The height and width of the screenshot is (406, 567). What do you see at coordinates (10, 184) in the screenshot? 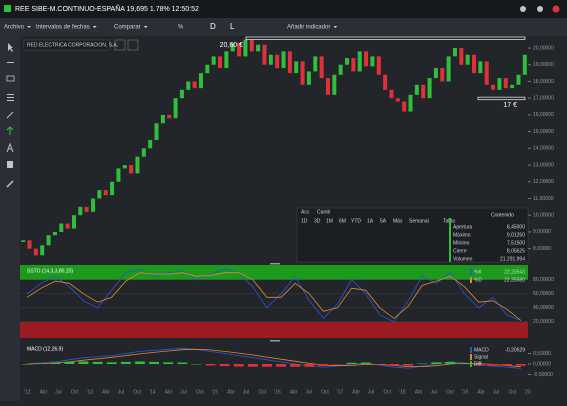
I see `brush-tool` at bounding box center [10, 184].